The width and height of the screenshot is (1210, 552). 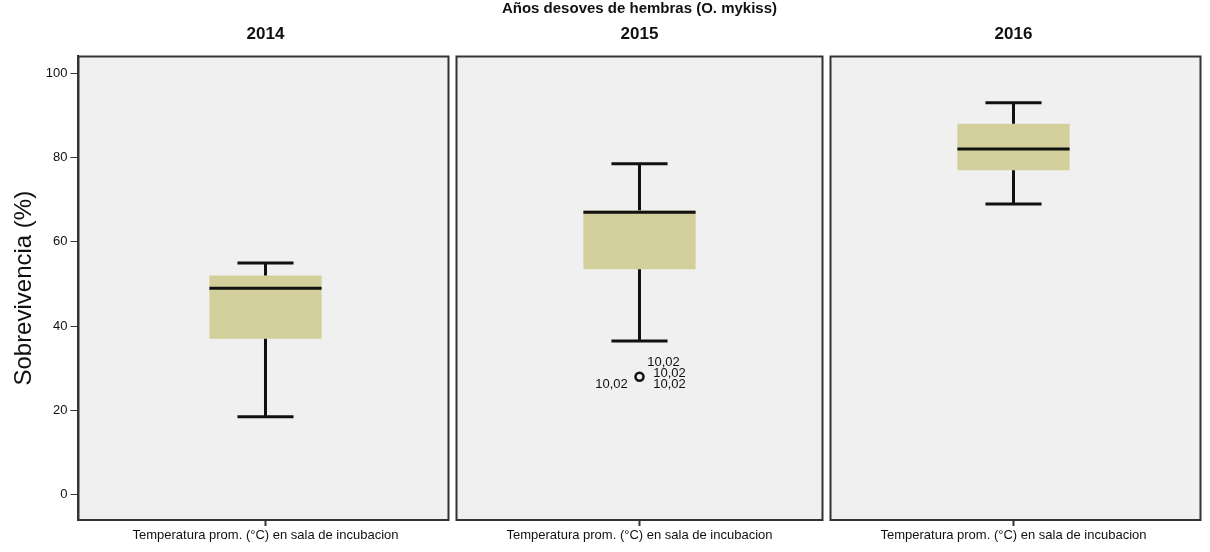 I want to click on x-axis-title: Años desoves de hembras (O. mykiss), so click(x=639, y=8).